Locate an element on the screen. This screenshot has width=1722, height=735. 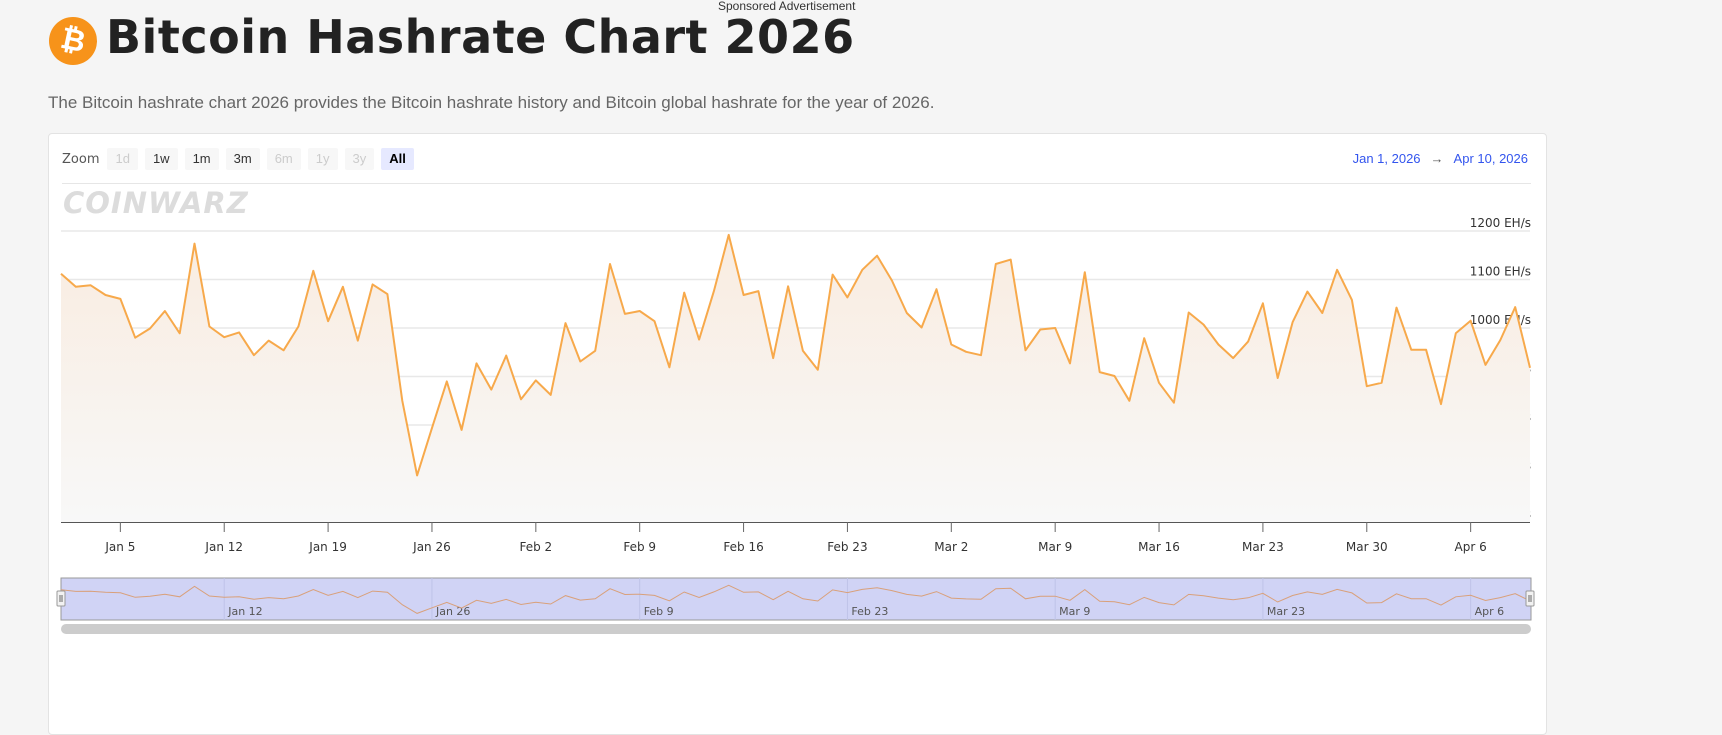
navigator-tick-label: Mar 9 is located at coordinates (1074, 611).